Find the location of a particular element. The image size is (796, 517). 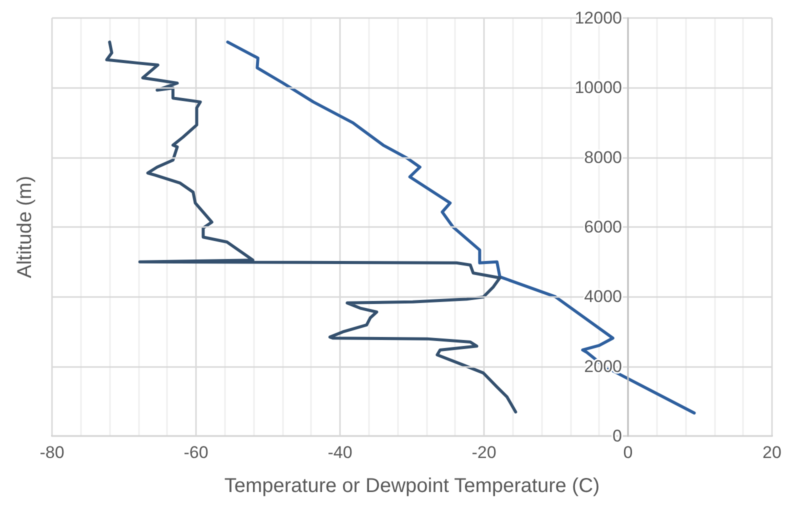

y-tick-label: 0 is located at coordinates (617, 436).